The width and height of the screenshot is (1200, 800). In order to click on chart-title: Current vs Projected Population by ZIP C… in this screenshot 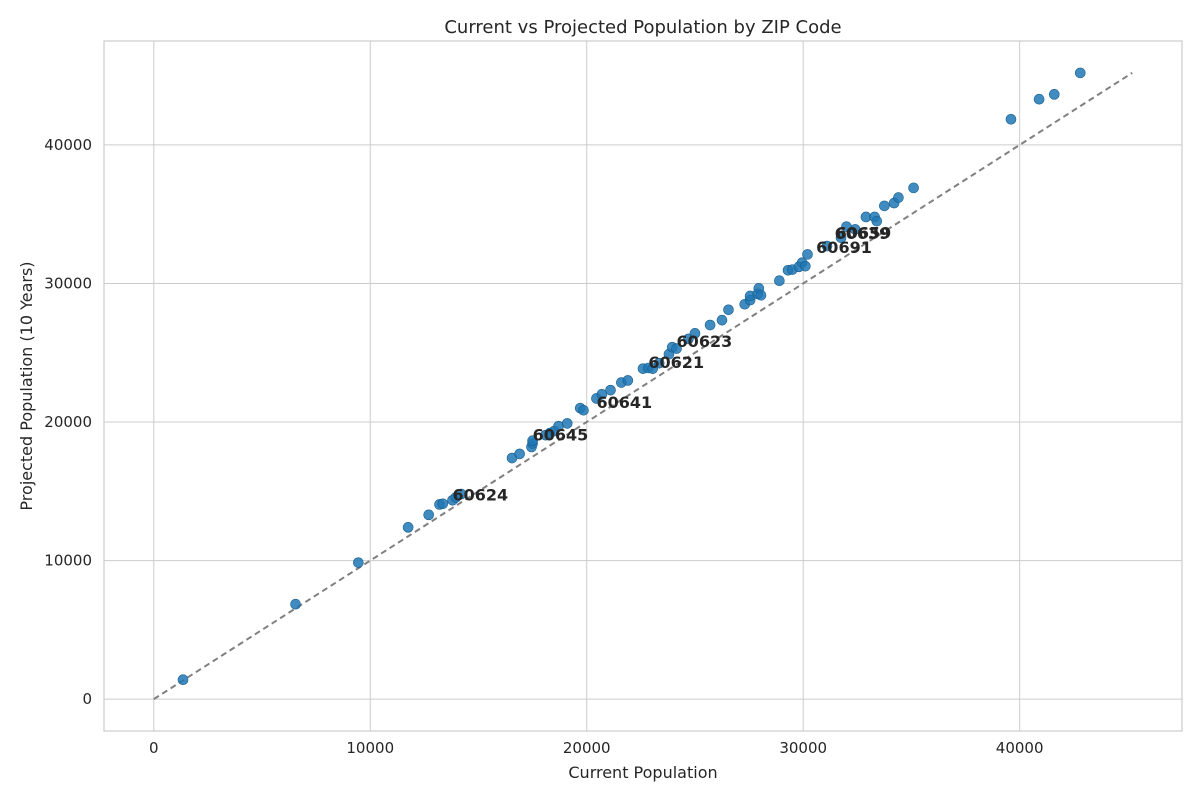, I will do `click(642, 27)`.